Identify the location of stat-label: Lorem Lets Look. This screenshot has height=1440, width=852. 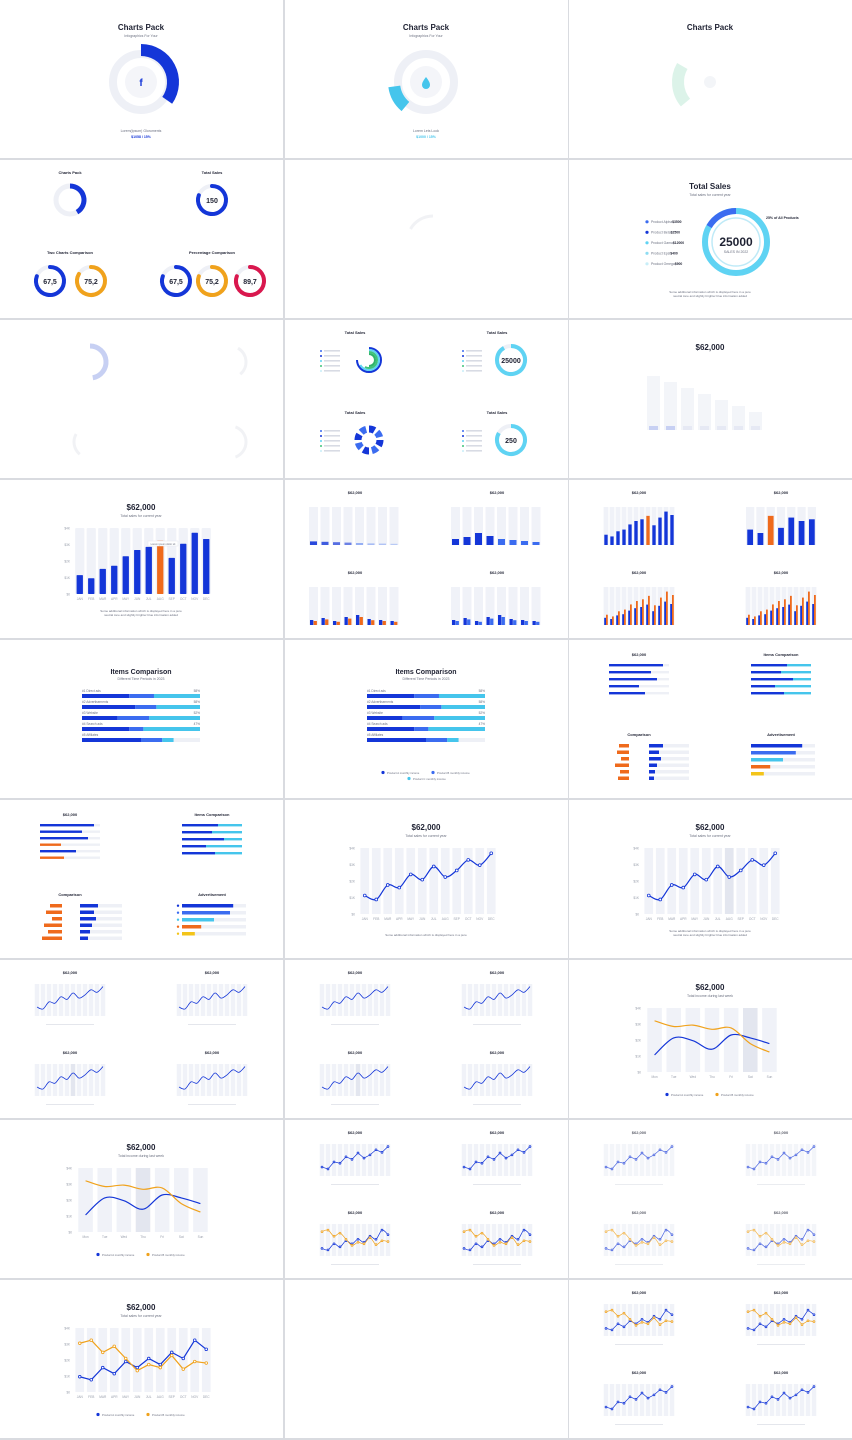
(426, 131).